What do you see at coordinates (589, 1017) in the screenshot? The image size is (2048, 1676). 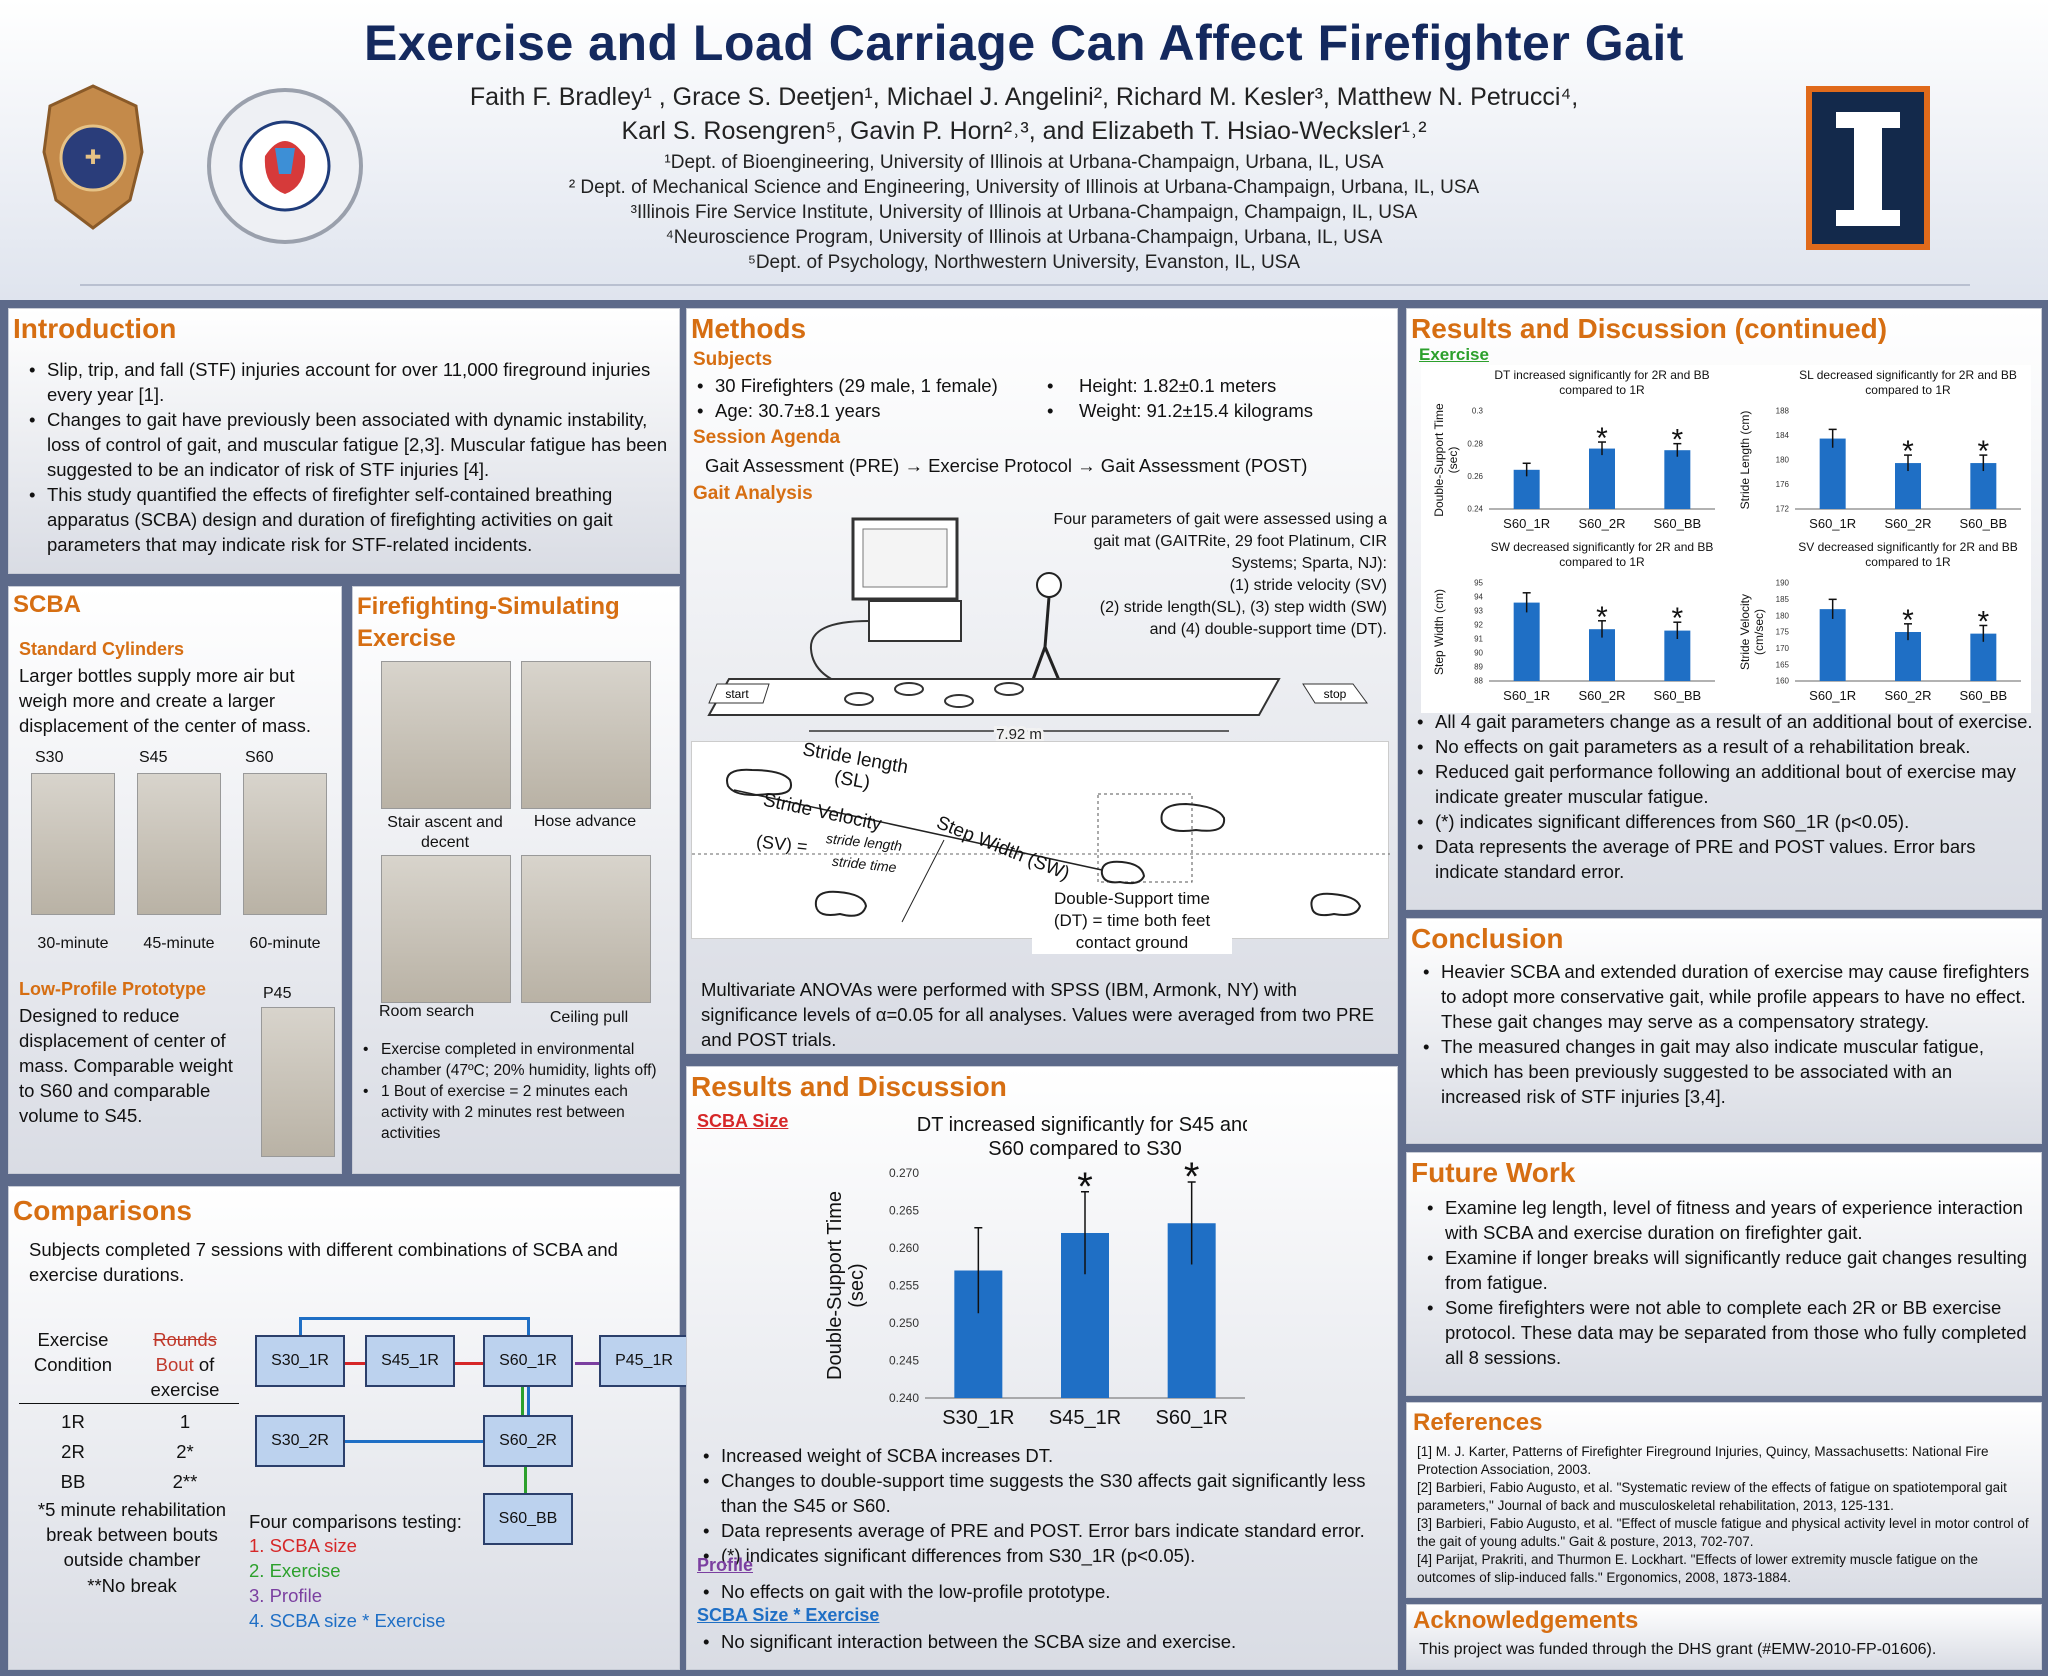 I see `ceiling-pull-caption: Ceiling pull` at bounding box center [589, 1017].